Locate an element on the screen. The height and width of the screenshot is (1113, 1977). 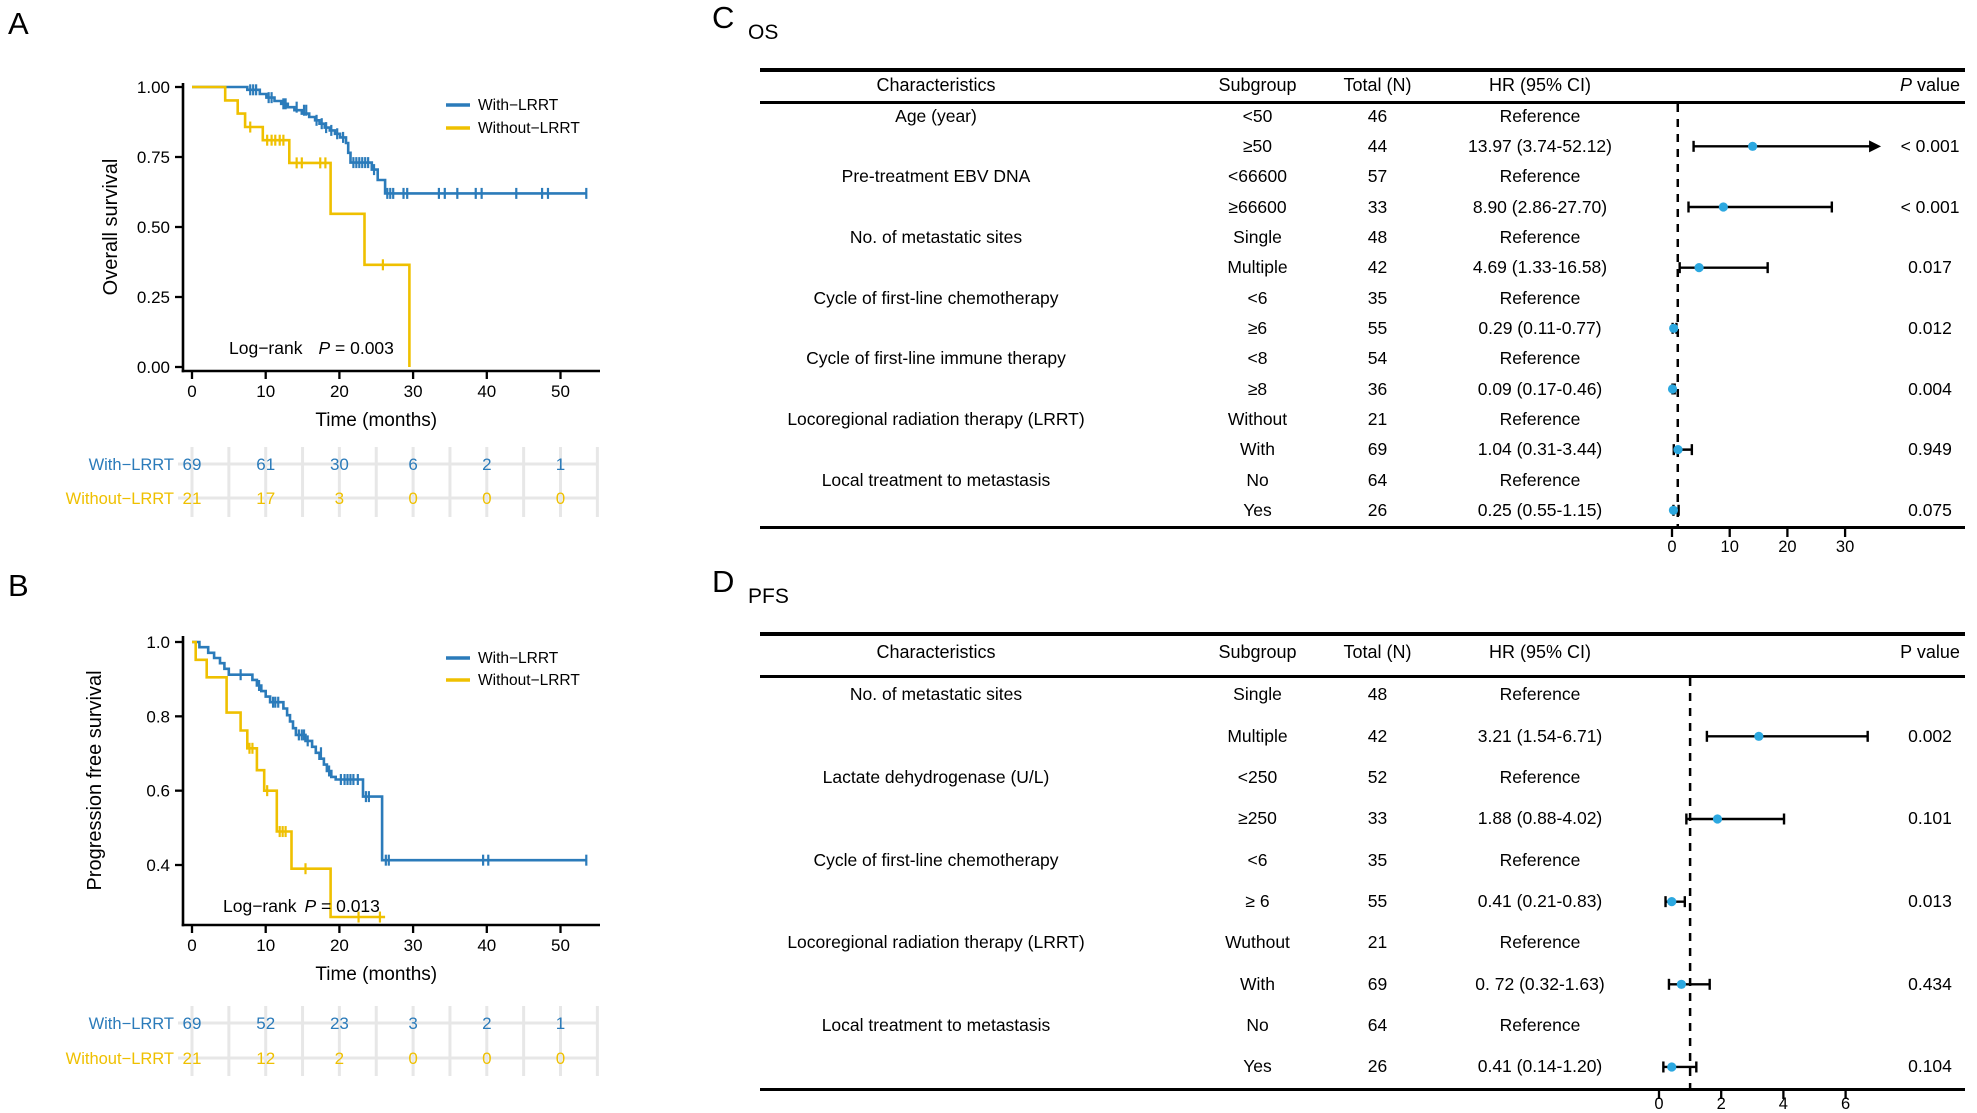
y-tick-label: 0.25 is located at coordinates (153, 297).